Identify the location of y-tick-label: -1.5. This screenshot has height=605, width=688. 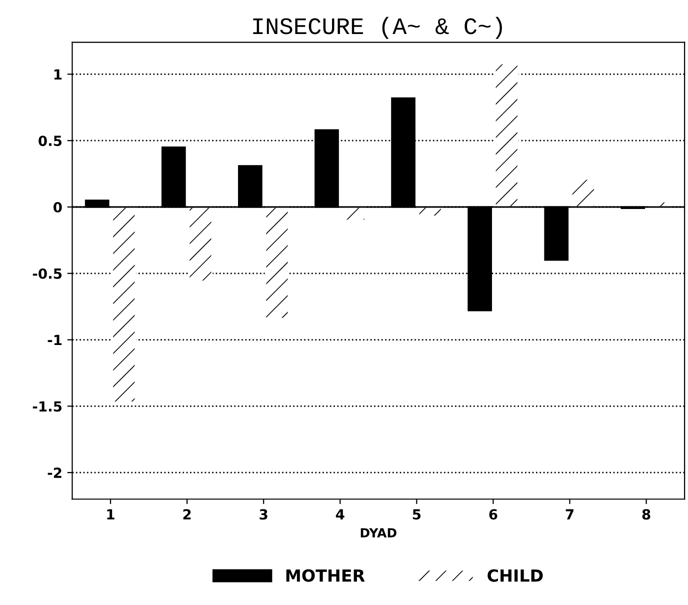
(47, 406).